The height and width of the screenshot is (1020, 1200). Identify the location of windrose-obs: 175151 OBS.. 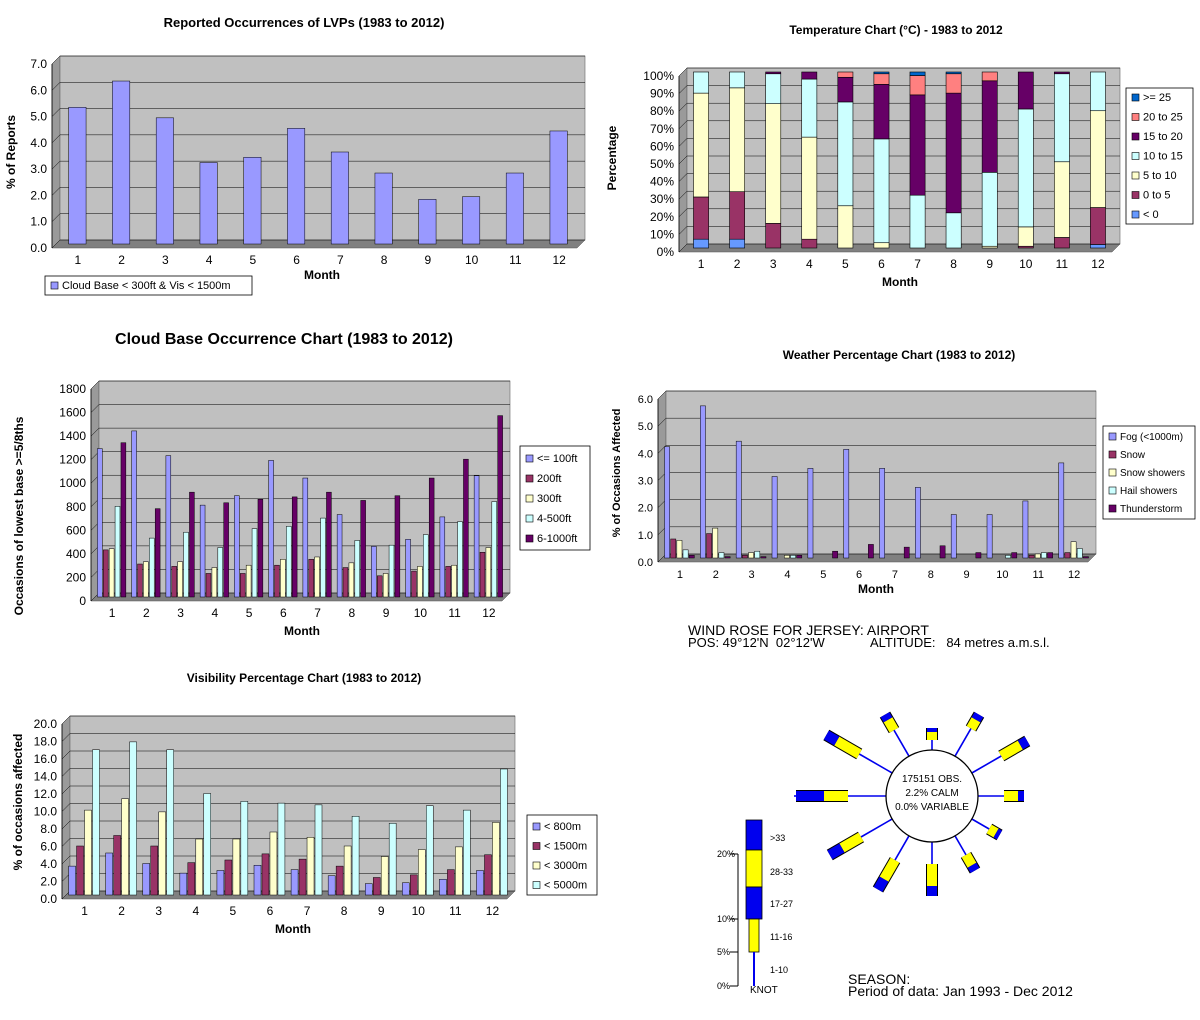
(932, 779).